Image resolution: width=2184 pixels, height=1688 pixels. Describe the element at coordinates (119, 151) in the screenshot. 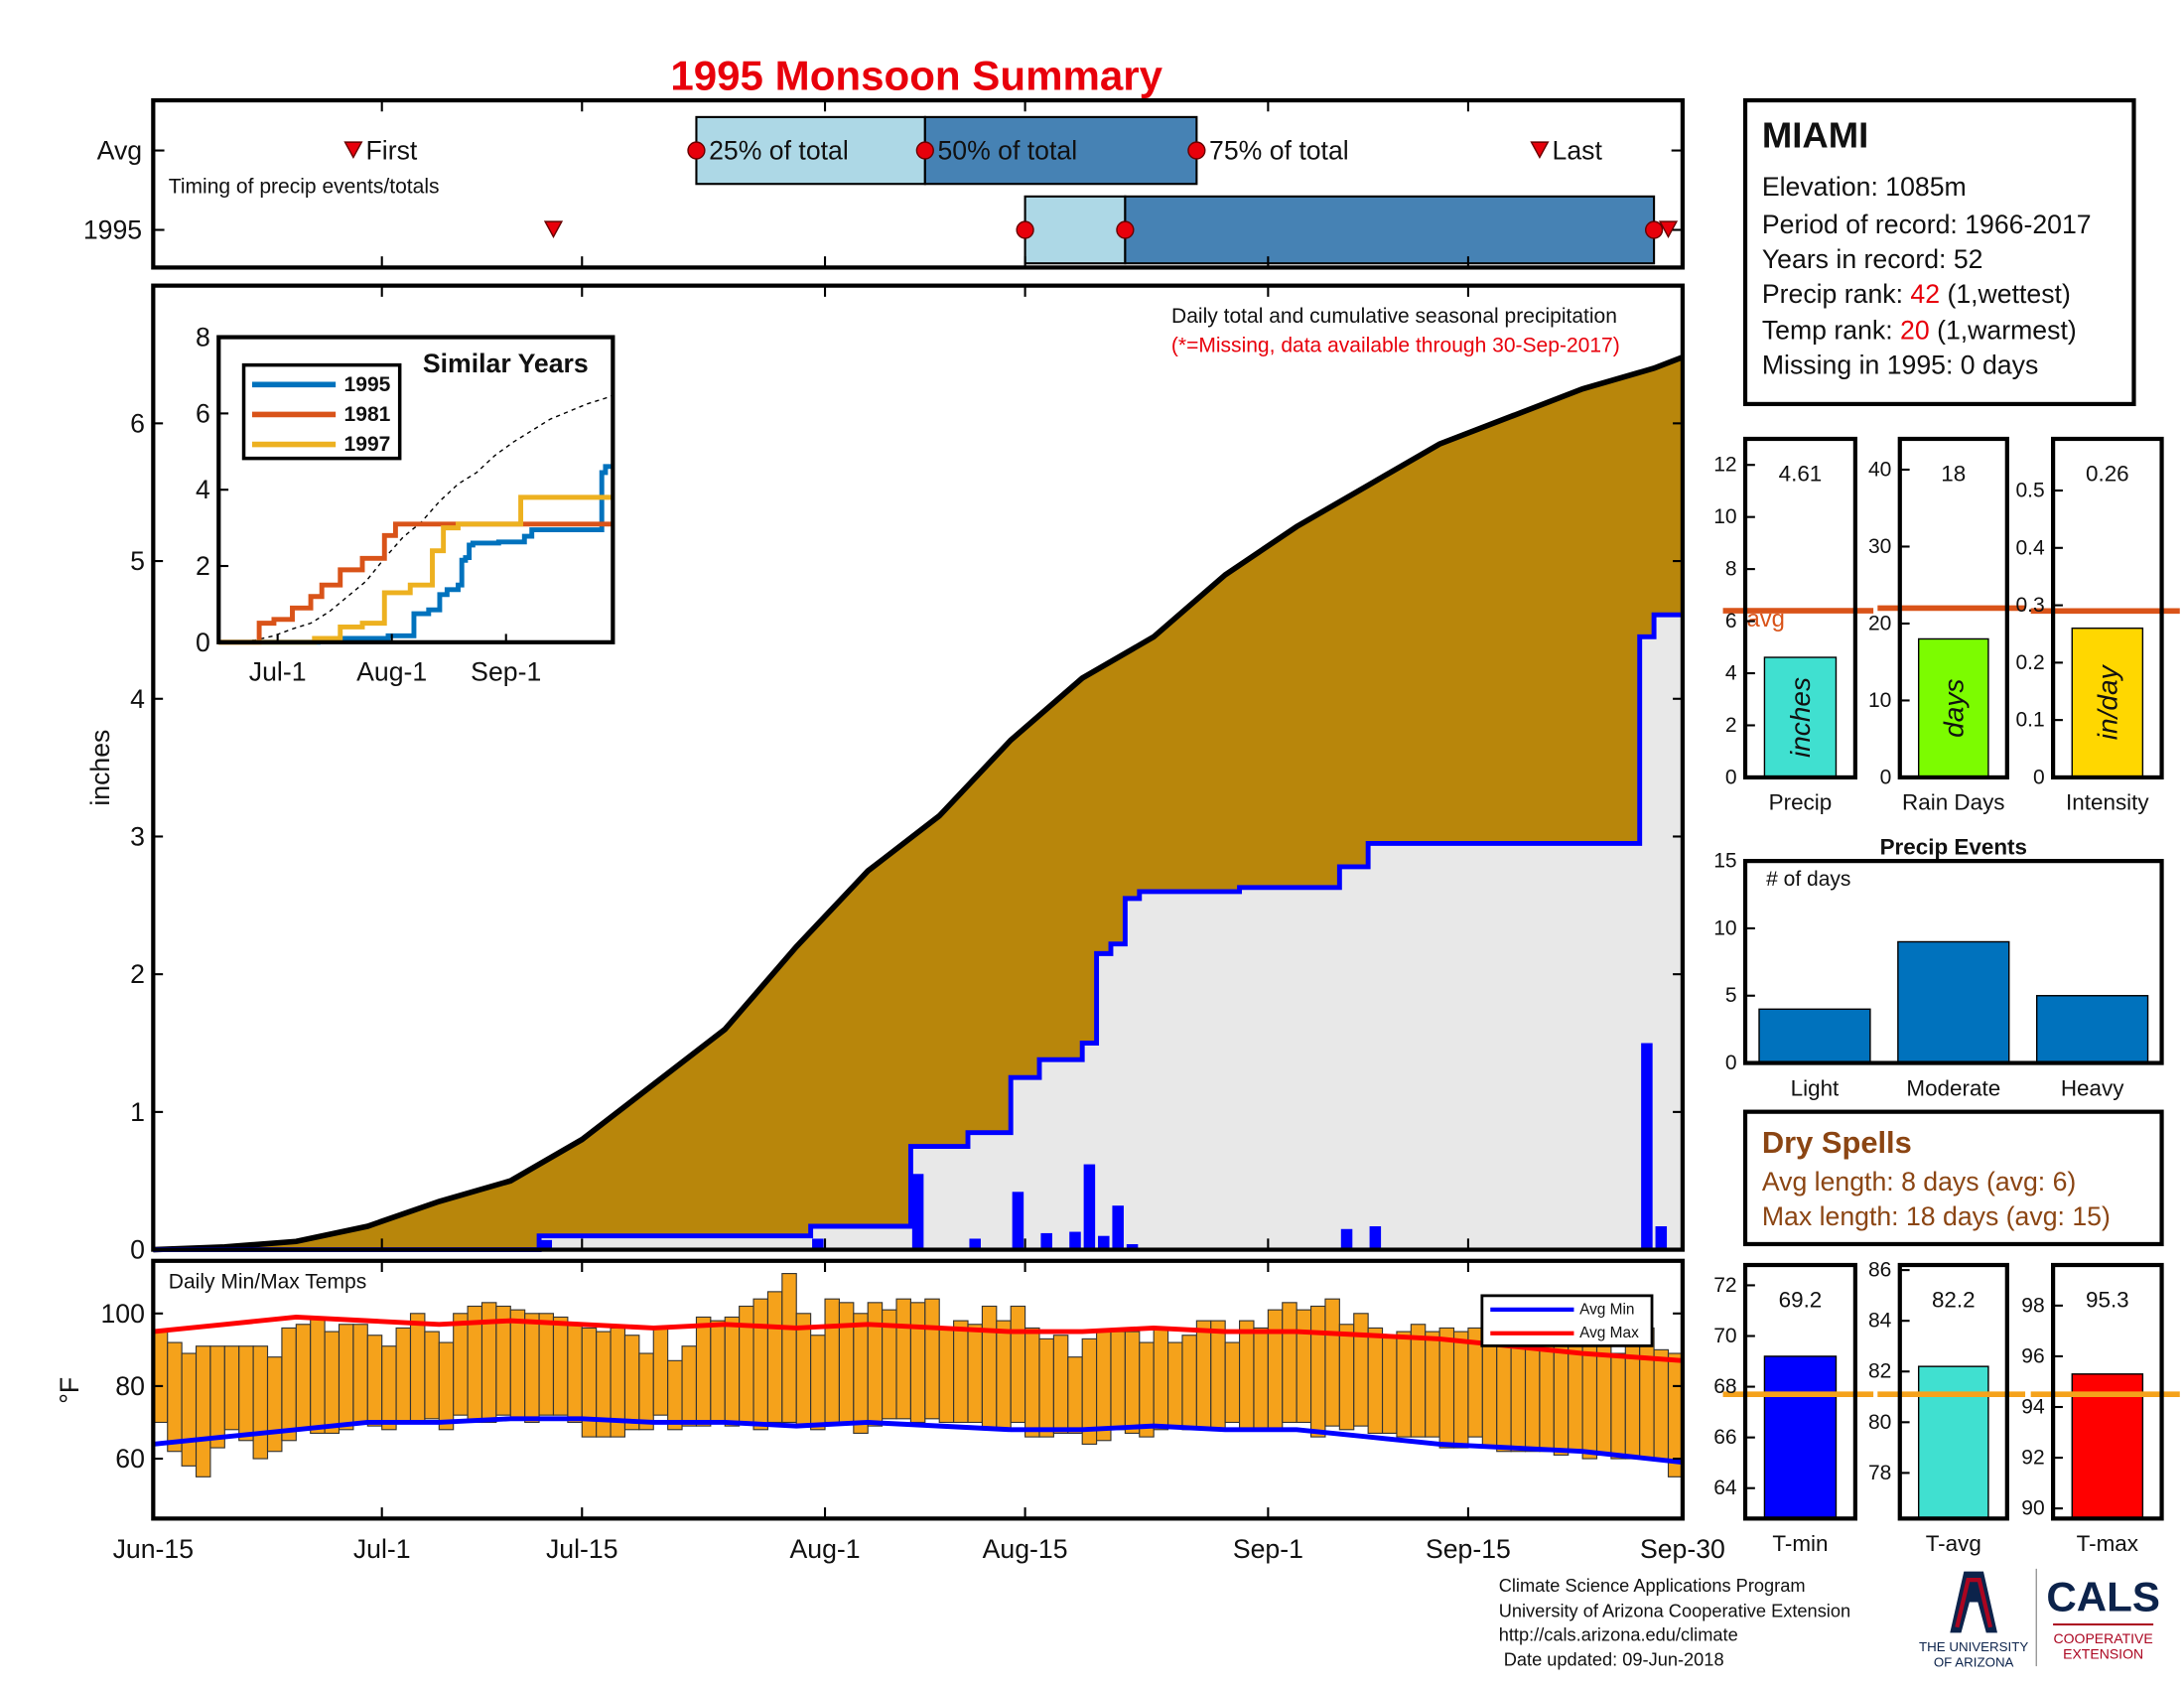

I see `row-label: Avg` at that location.